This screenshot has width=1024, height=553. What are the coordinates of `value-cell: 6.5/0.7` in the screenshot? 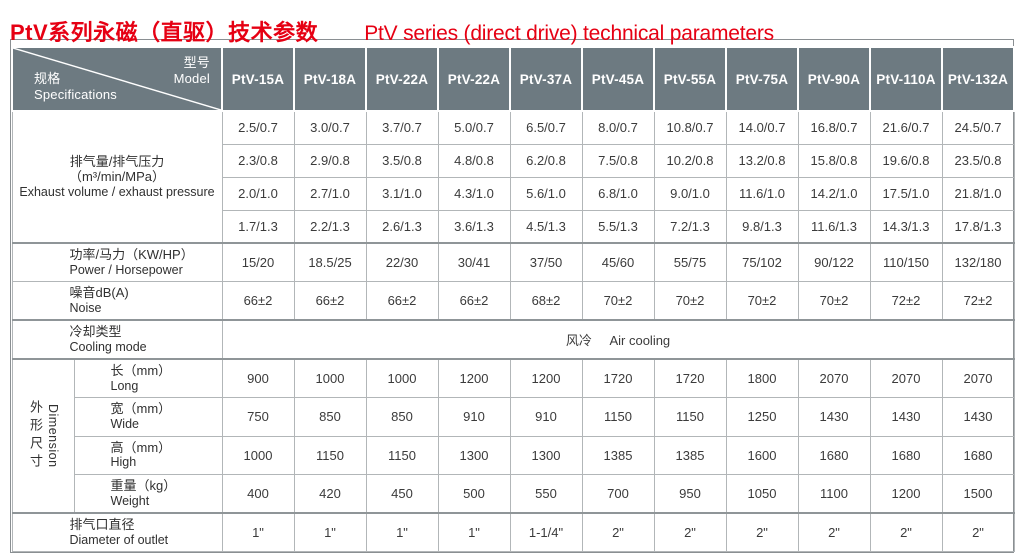 It's located at (546, 127).